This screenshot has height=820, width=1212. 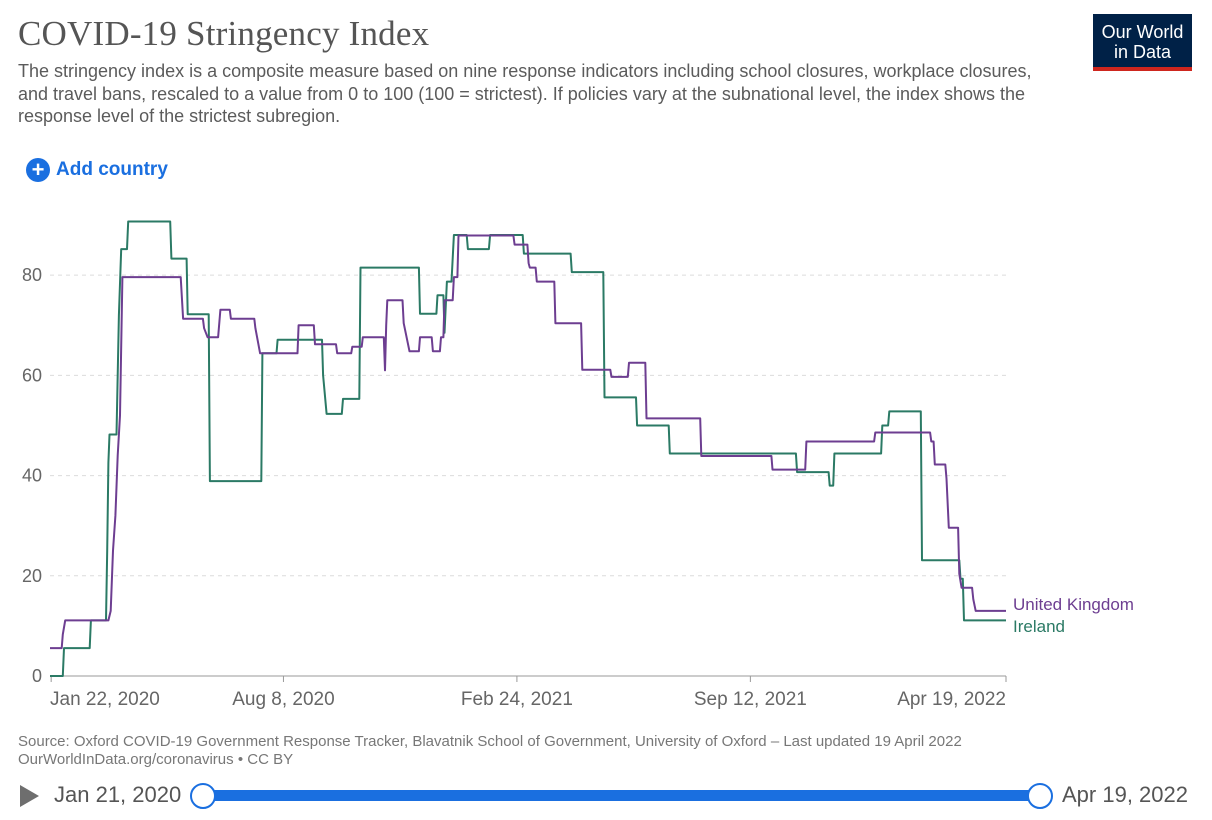 What do you see at coordinates (38, 170) in the screenshot?
I see `plus-circle-icon: +` at bounding box center [38, 170].